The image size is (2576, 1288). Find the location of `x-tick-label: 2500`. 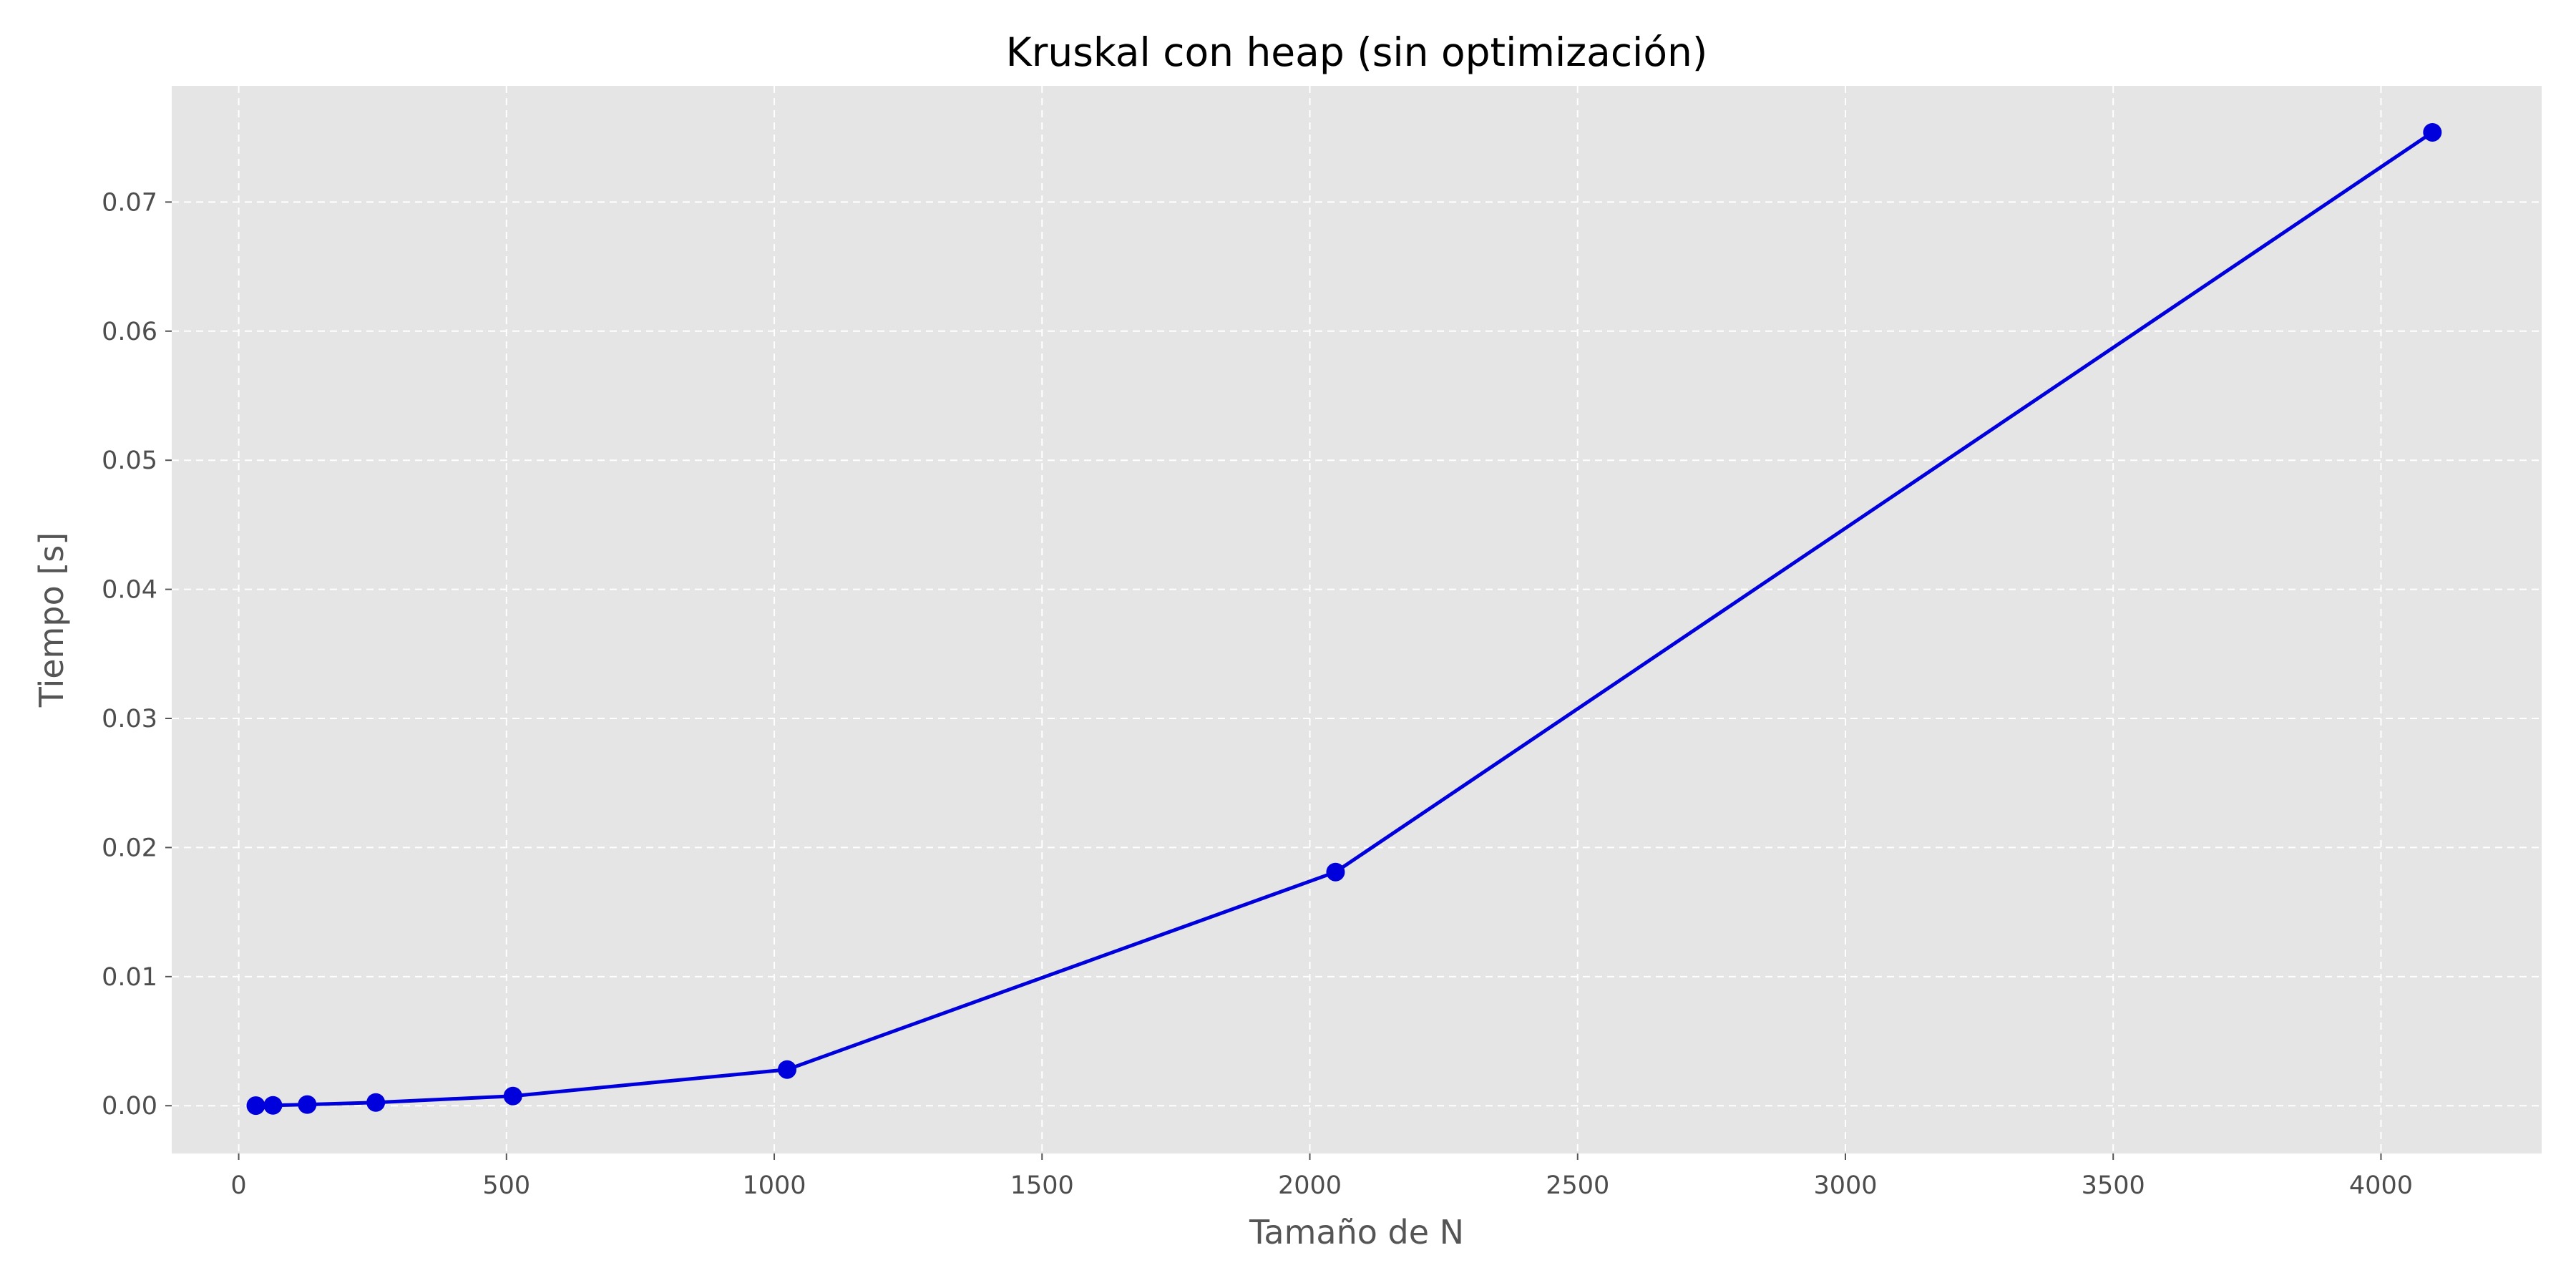

x-tick-label: 2500 is located at coordinates (1577, 1185).